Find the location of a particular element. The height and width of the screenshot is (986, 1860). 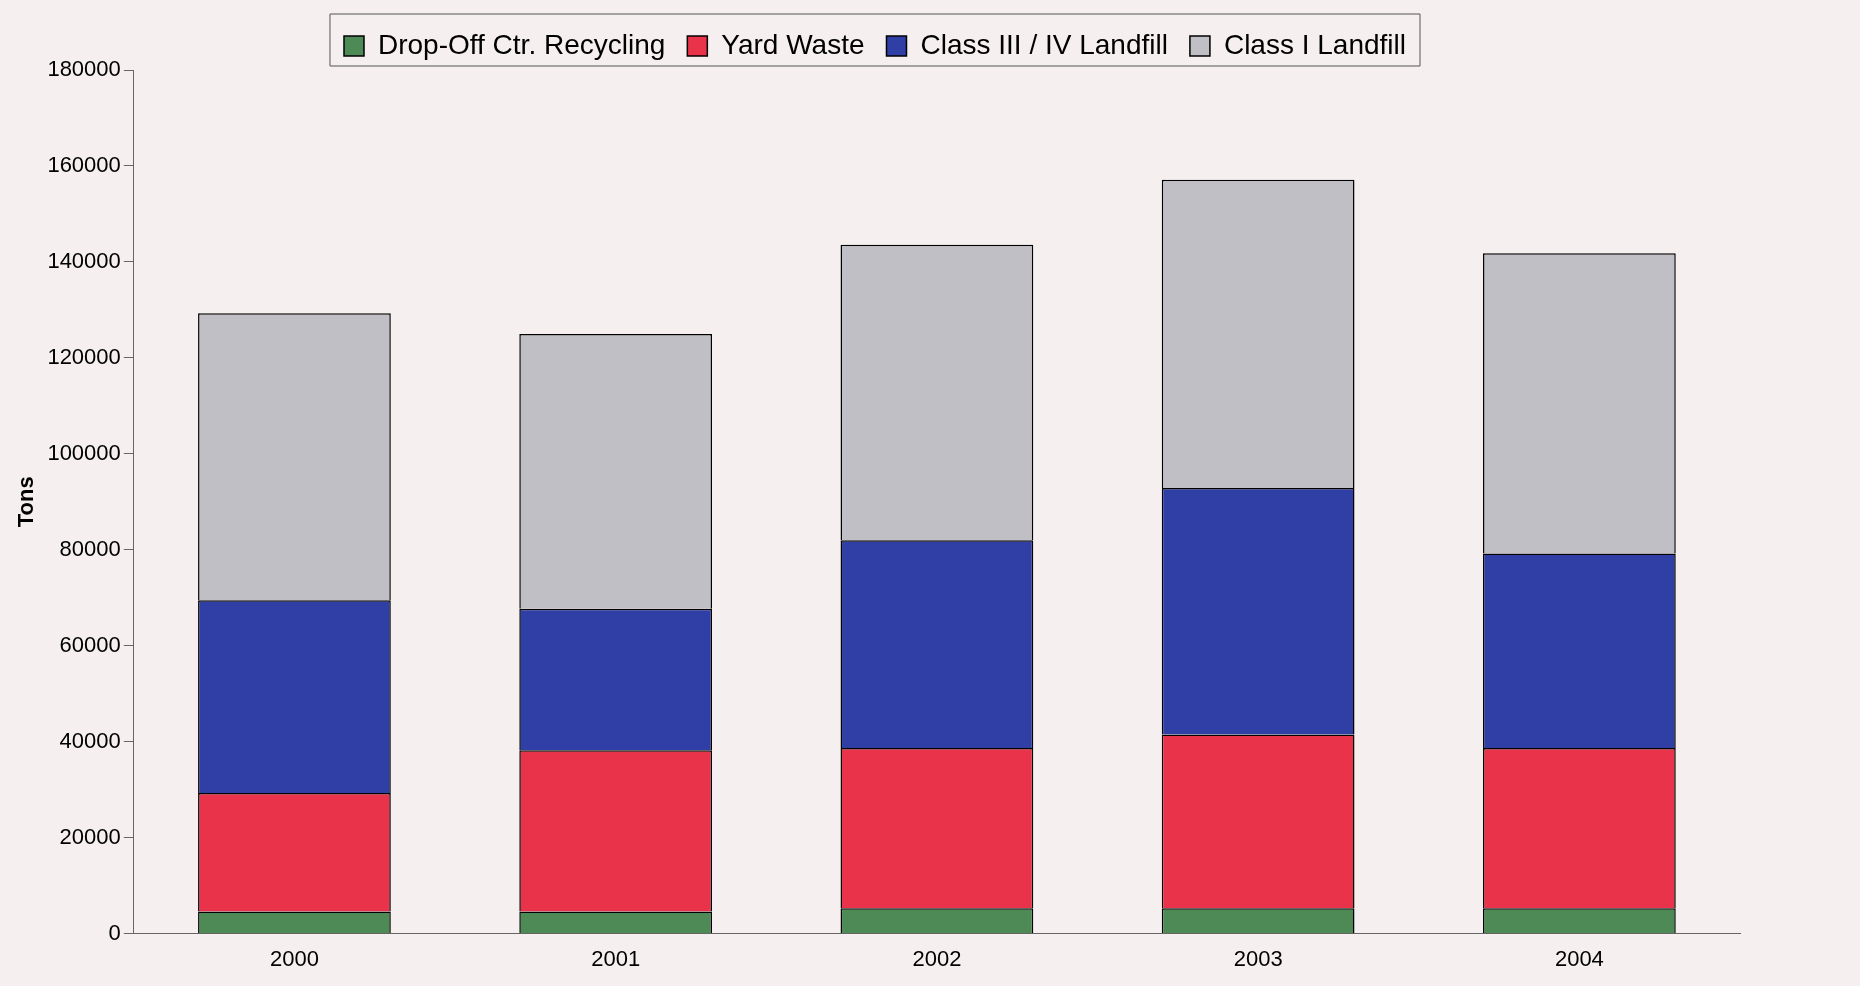

y-tick-label: 180000 is located at coordinates (84, 69).